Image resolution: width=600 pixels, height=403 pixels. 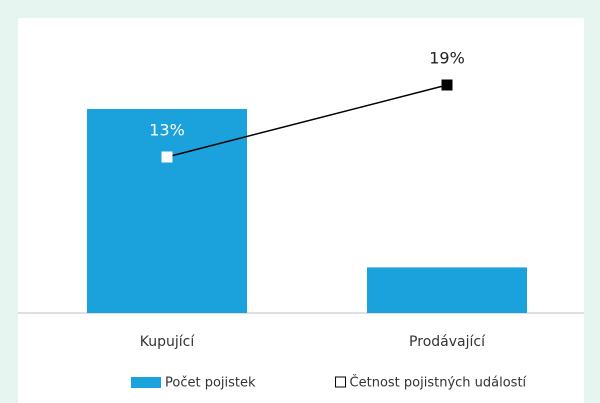 I want to click on line, so click(x=307, y=121).